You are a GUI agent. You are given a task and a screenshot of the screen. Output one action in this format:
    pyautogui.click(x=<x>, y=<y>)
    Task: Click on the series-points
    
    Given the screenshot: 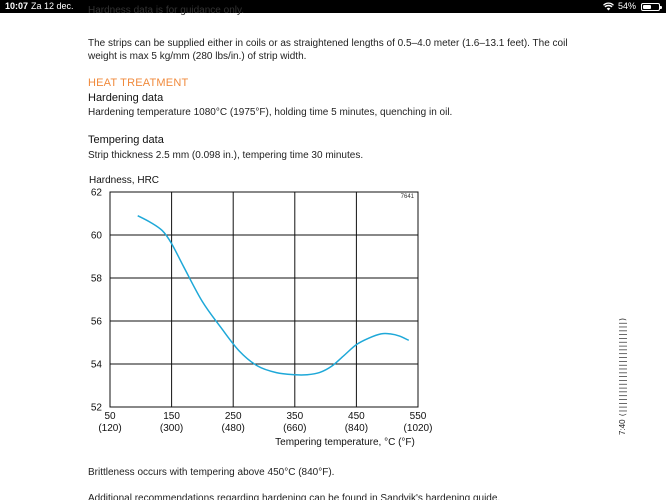 What is the action you would take?
    pyautogui.click(x=273, y=295)
    